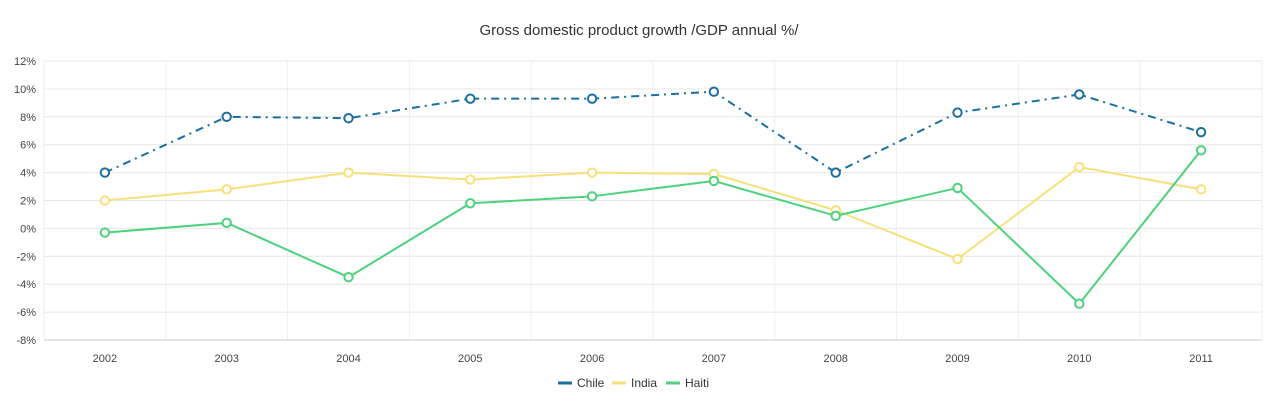  I want to click on legend-item-haiti: Haiti, so click(687, 383).